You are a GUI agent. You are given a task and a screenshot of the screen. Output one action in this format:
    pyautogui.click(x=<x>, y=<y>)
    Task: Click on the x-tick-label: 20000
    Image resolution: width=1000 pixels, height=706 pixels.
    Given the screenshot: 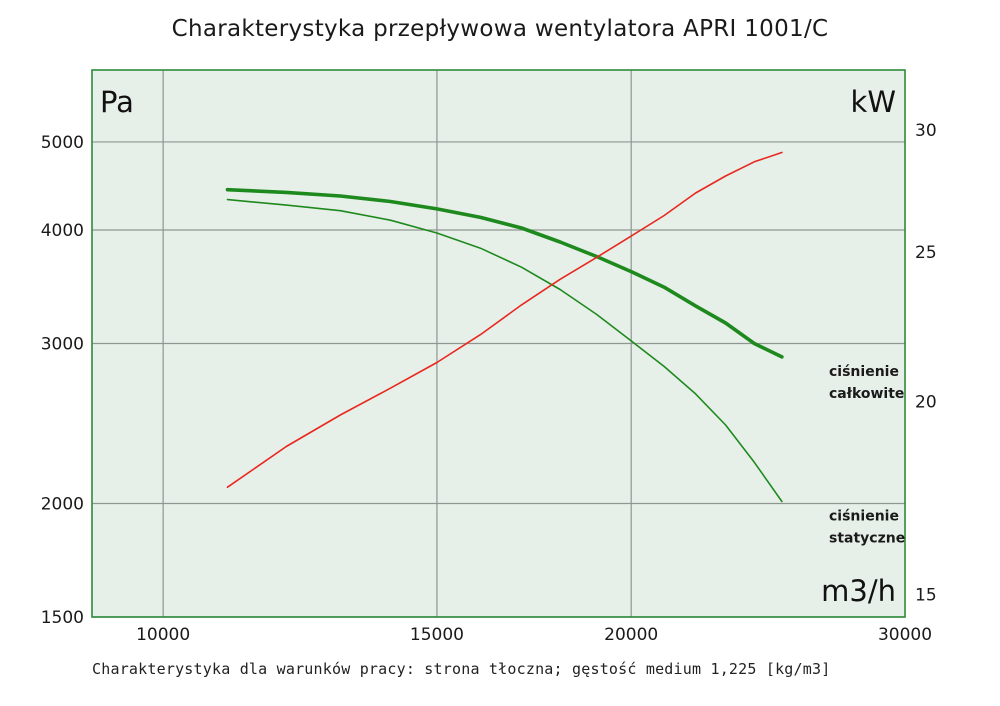 What is the action you would take?
    pyautogui.click(x=631, y=635)
    